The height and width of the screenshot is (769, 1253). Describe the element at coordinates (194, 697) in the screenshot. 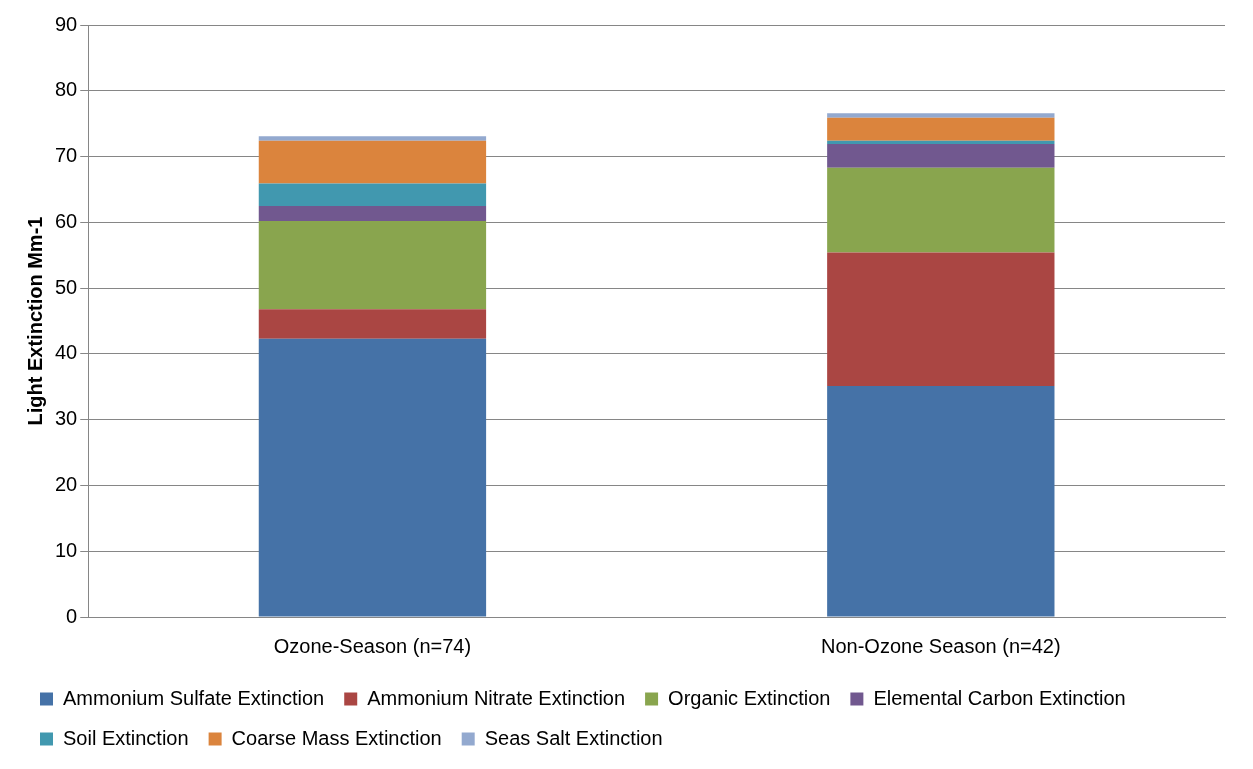

I see `legend-label: Ammonium Sulfate Extinction` at that location.